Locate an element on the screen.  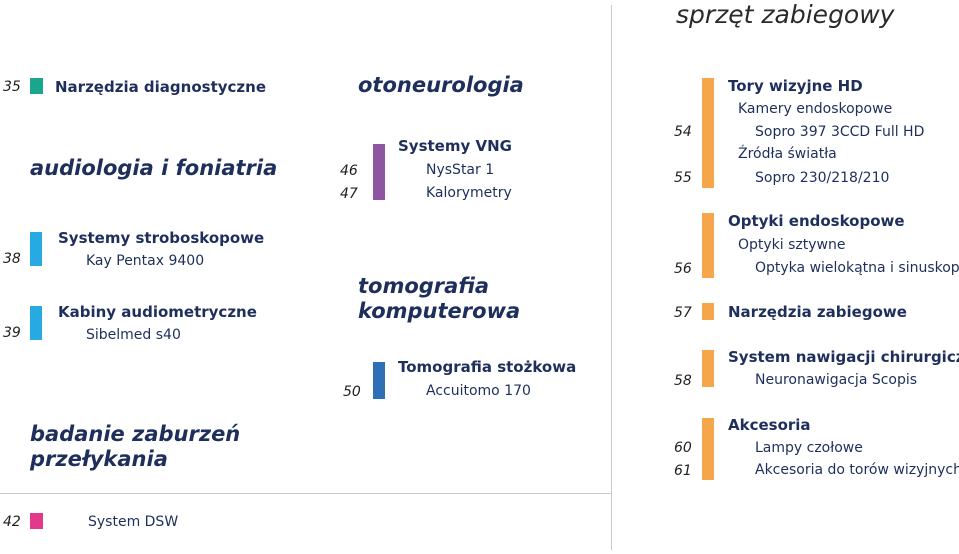
item-label: Systemy stroboskopowe is located at coordinates (161, 238).